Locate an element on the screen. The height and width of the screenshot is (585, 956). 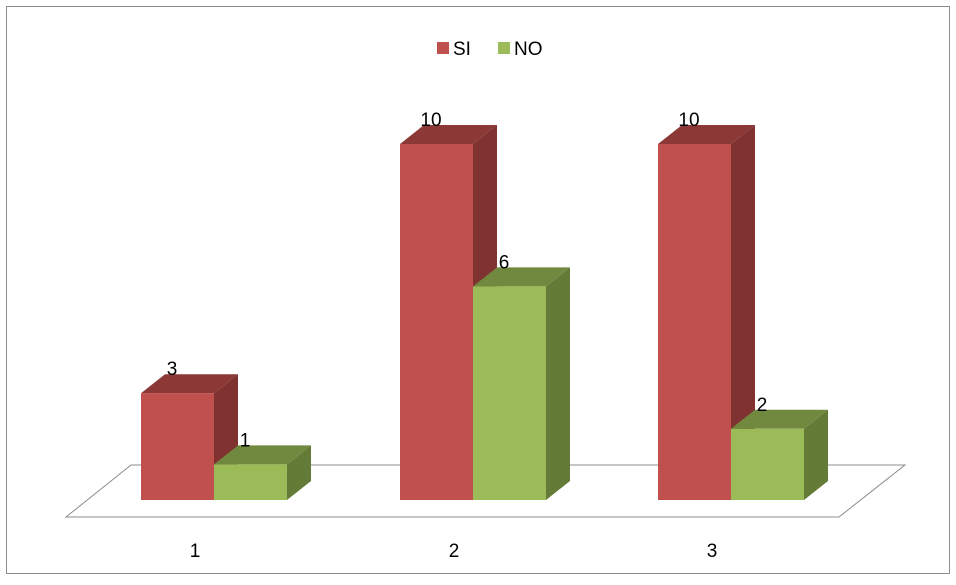
x-tick-label-2: 2 is located at coordinates (454, 551).